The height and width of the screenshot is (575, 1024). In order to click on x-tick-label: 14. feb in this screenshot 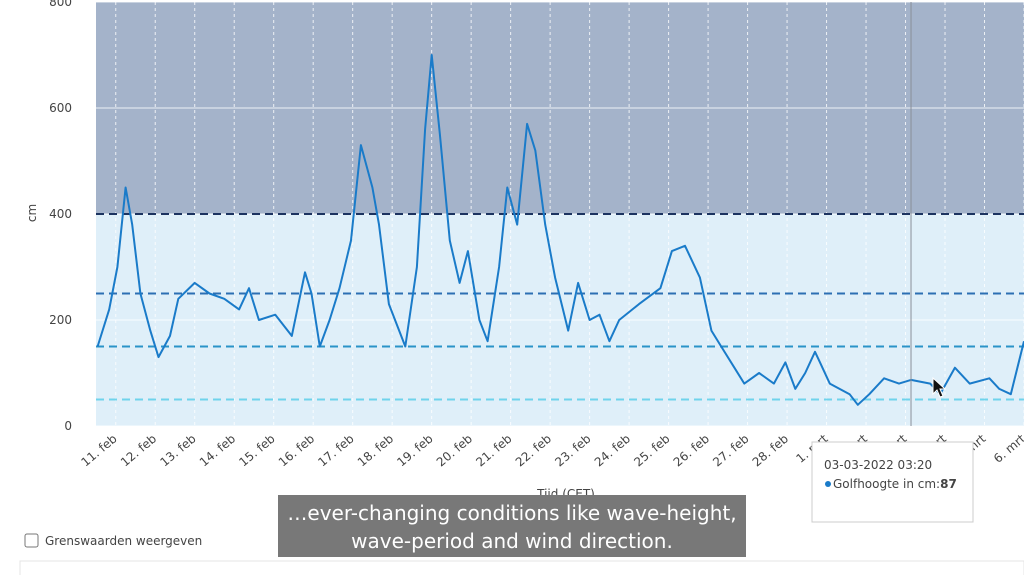, I will do `click(217, 451)`.